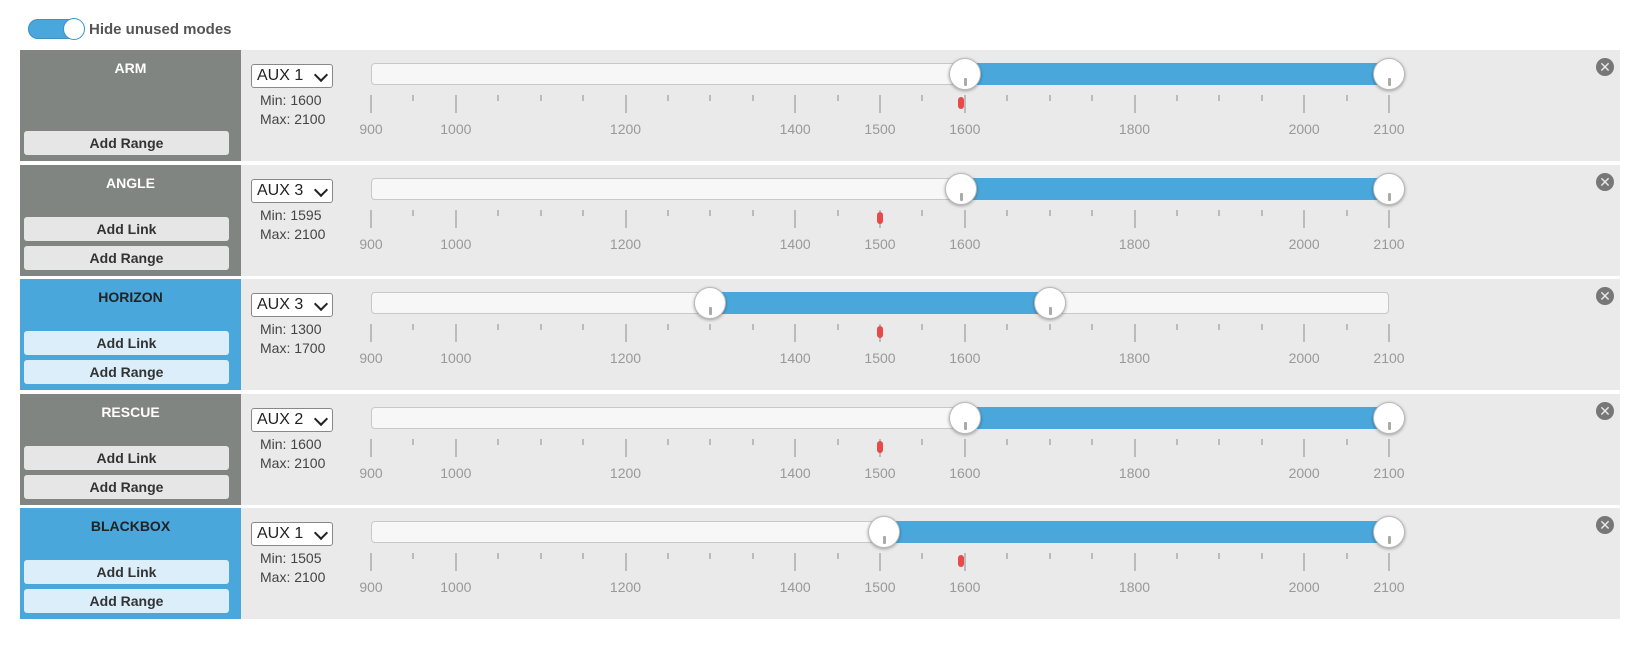 Image resolution: width=1629 pixels, height=651 pixels. What do you see at coordinates (280, 304) in the screenshot?
I see `aux-channel-value: AUX 3` at bounding box center [280, 304].